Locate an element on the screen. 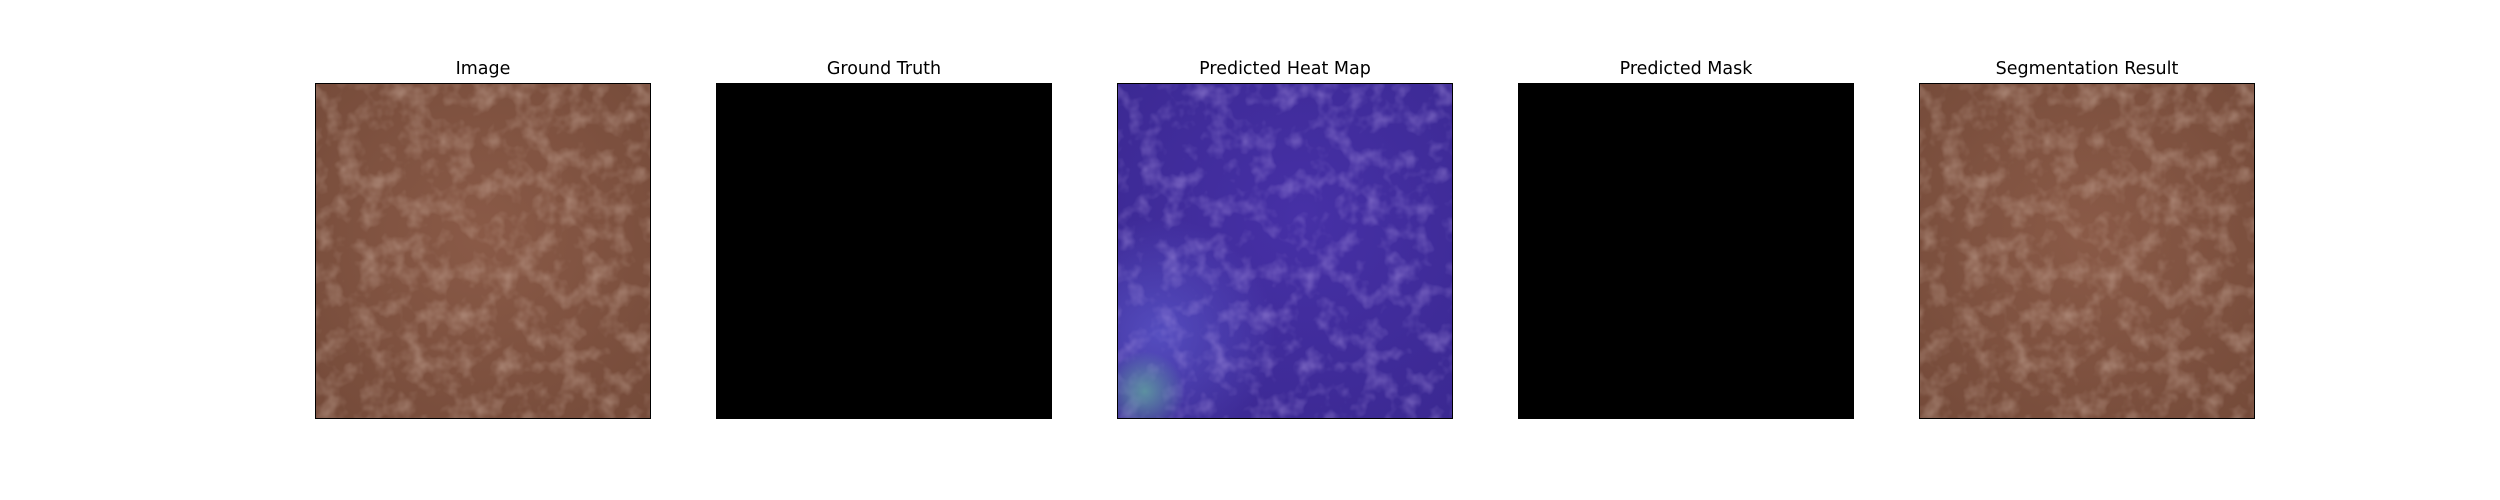 The image size is (2500, 500). segmentation-image is located at coordinates (2086, 251).